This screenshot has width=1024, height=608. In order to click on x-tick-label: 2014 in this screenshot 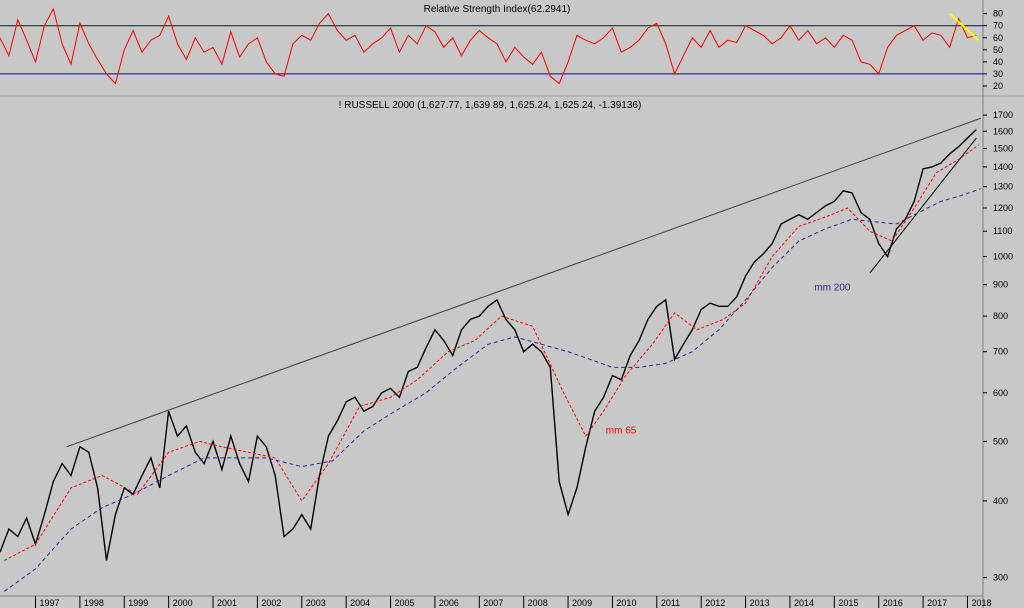, I will do `click(804, 603)`.